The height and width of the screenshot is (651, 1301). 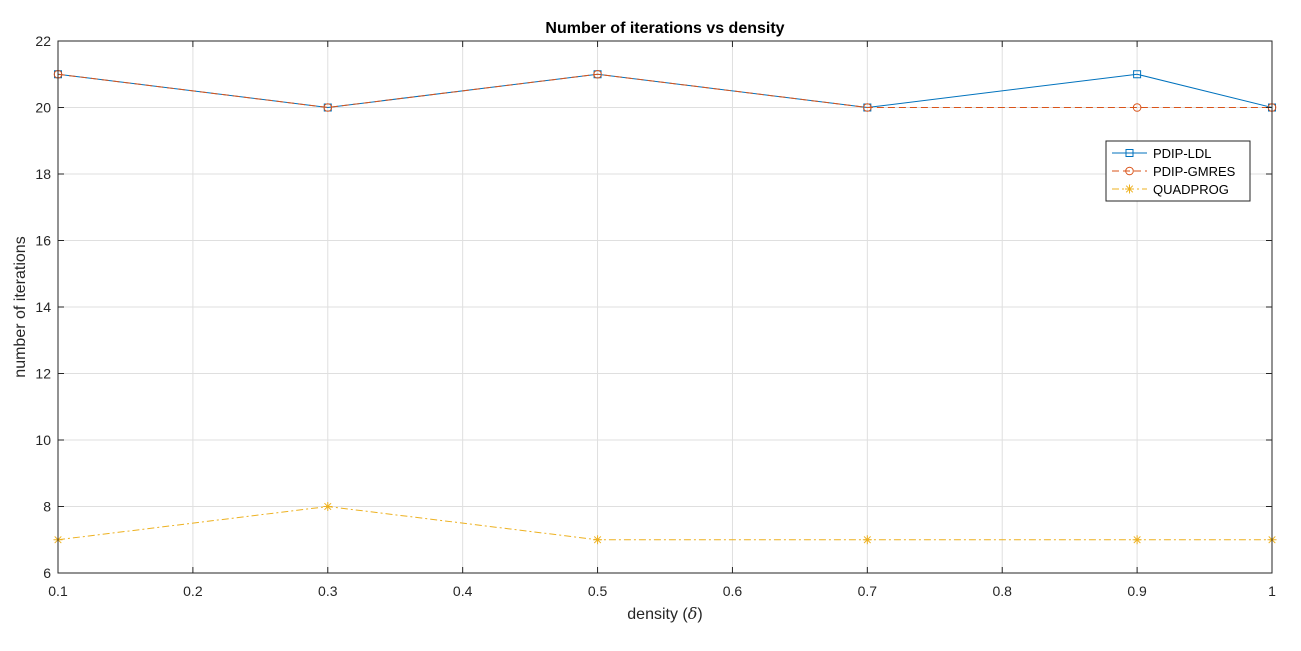 I want to click on legend-entry-pdip-ldl: PDIP-LDL, so click(x=1162, y=153).